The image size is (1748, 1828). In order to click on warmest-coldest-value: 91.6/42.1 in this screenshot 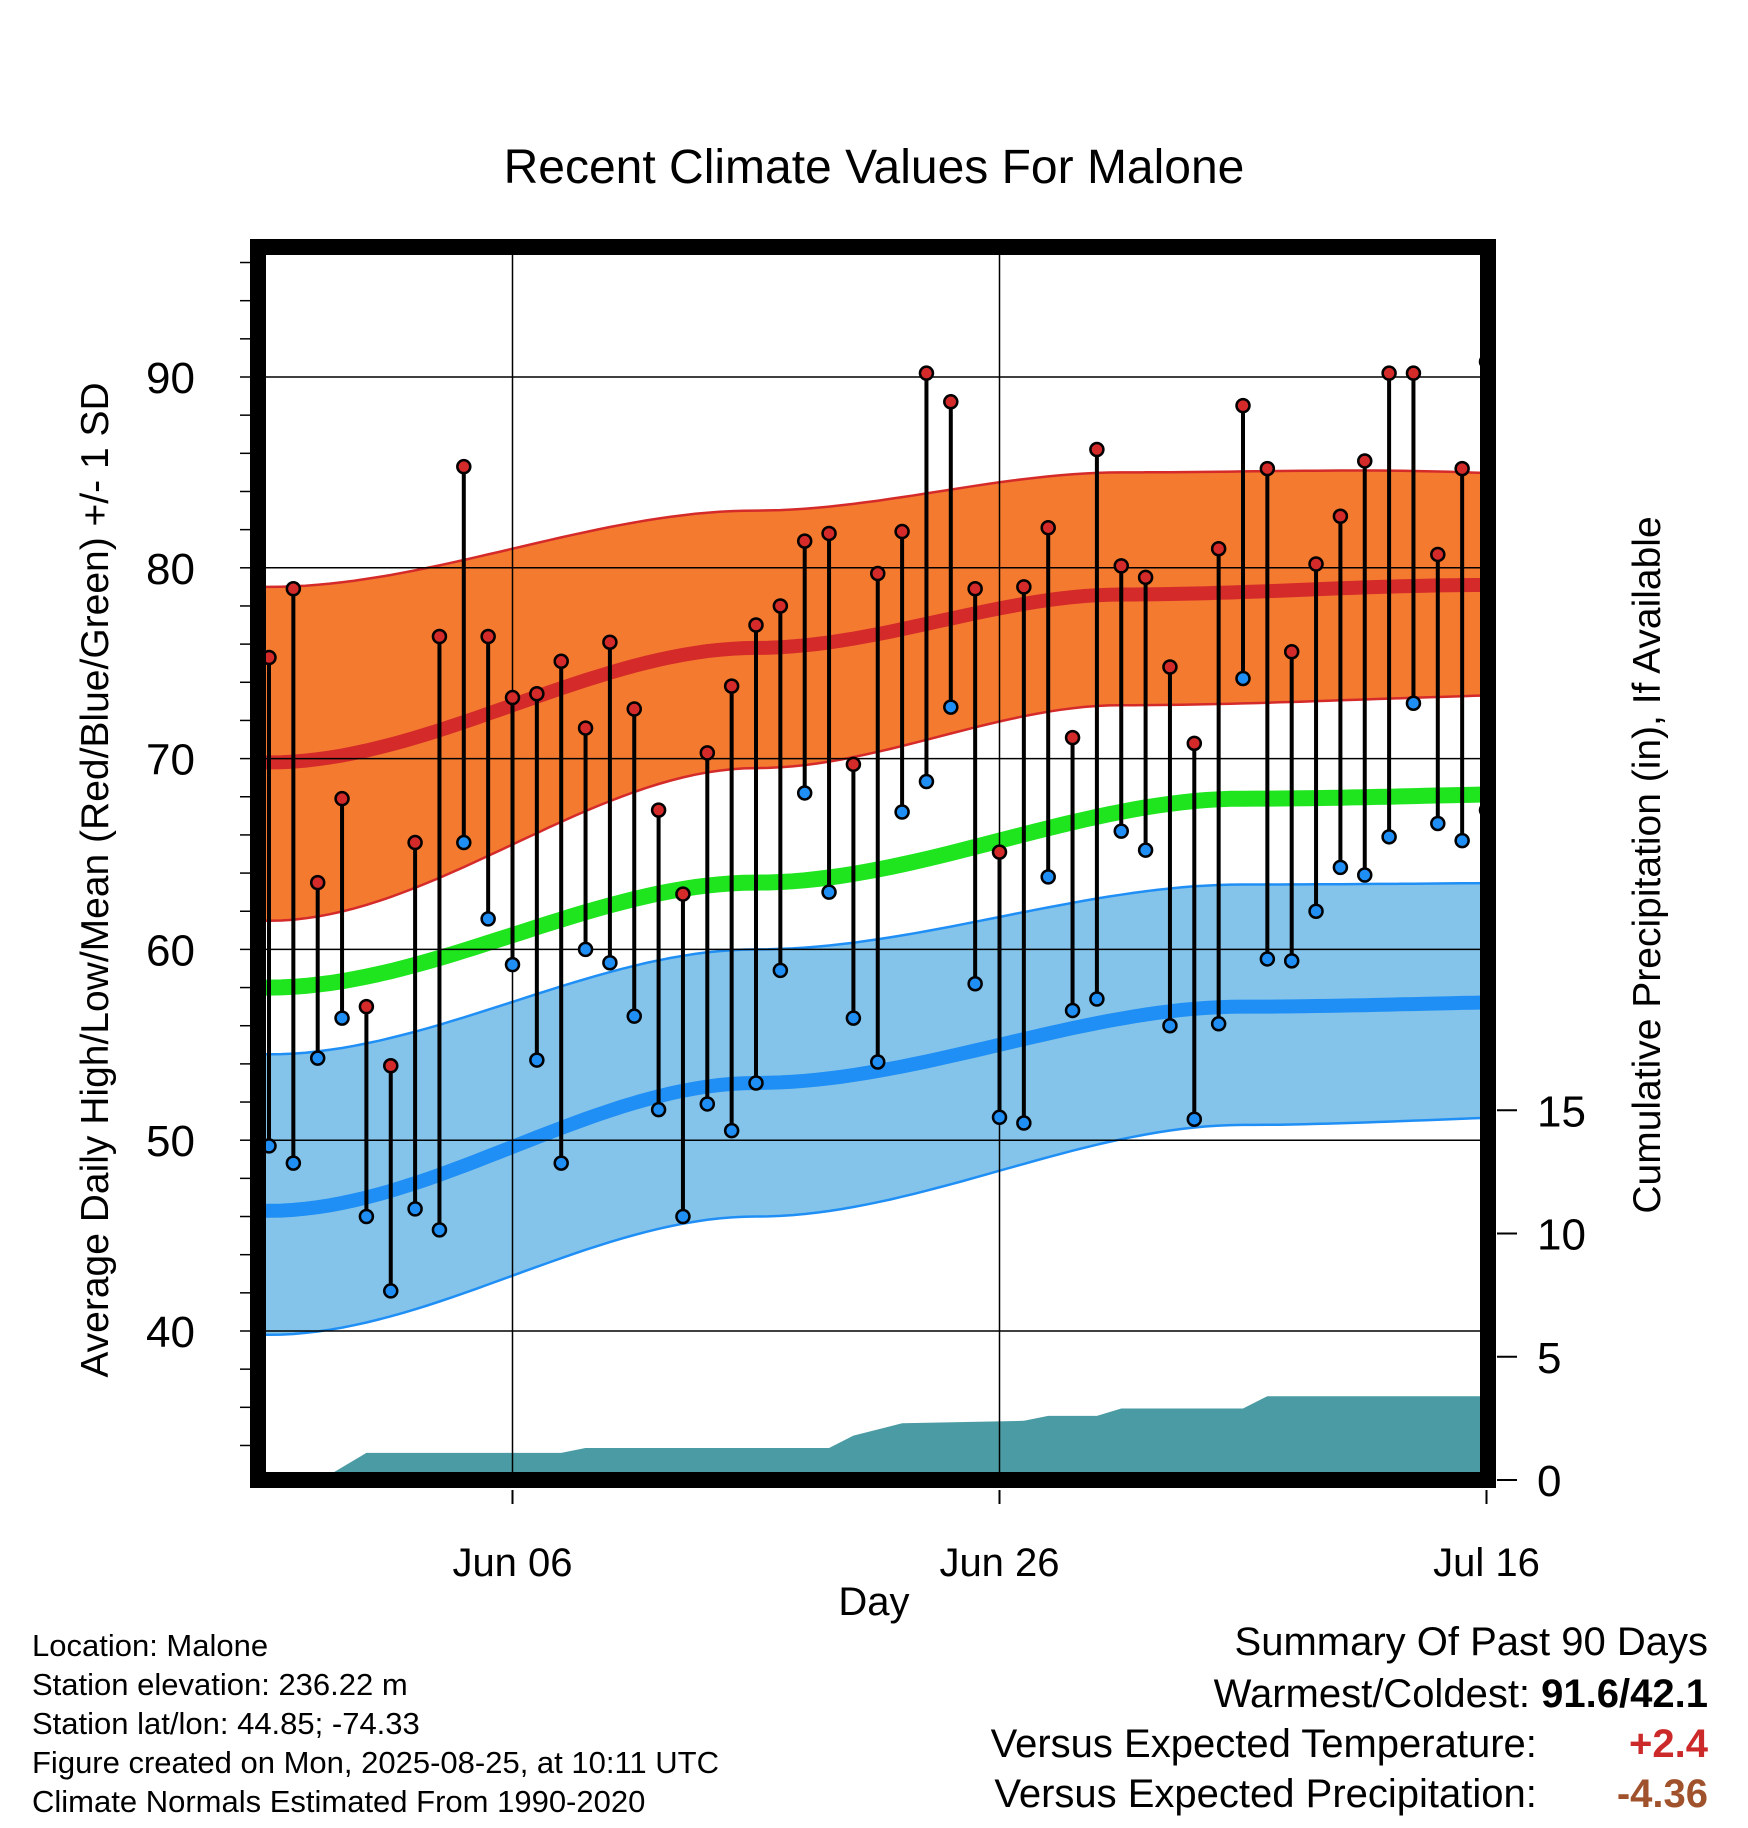, I will do `click(1624, 1694)`.